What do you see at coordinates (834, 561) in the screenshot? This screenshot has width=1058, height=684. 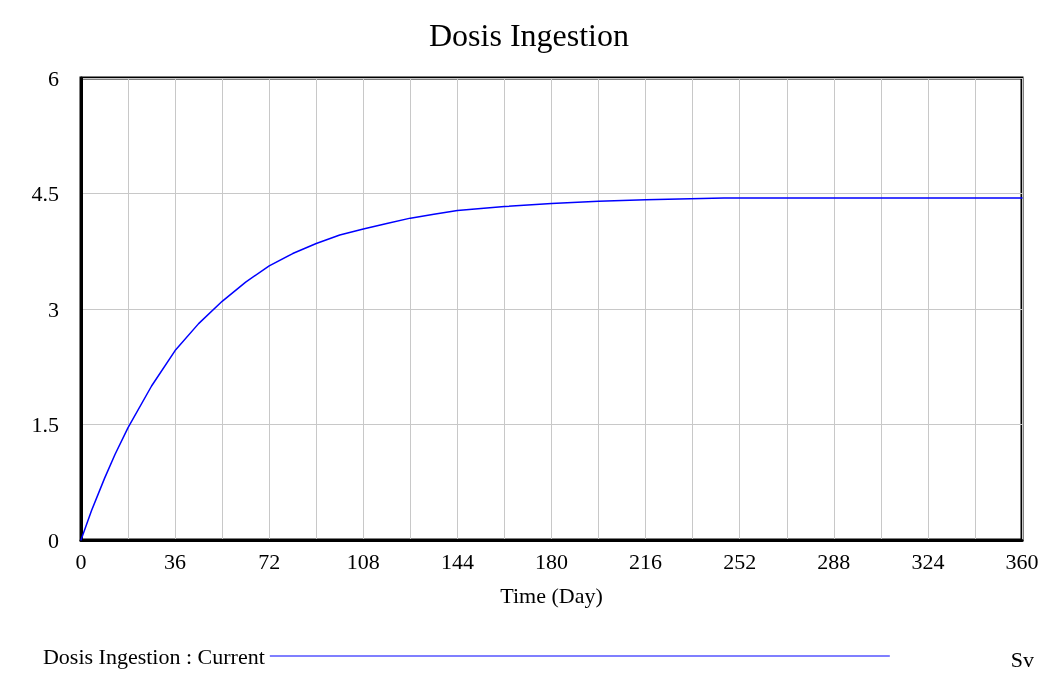 I see `x-tick-label: 288` at bounding box center [834, 561].